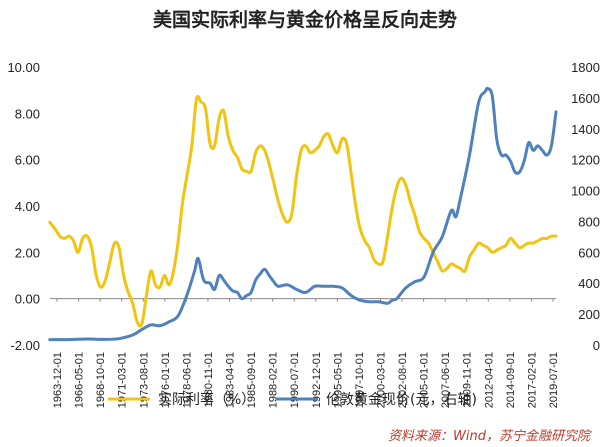 Image resolution: width=611 pixels, height=447 pixels. I want to click on y-right-tick-label: 0, so click(596, 345).